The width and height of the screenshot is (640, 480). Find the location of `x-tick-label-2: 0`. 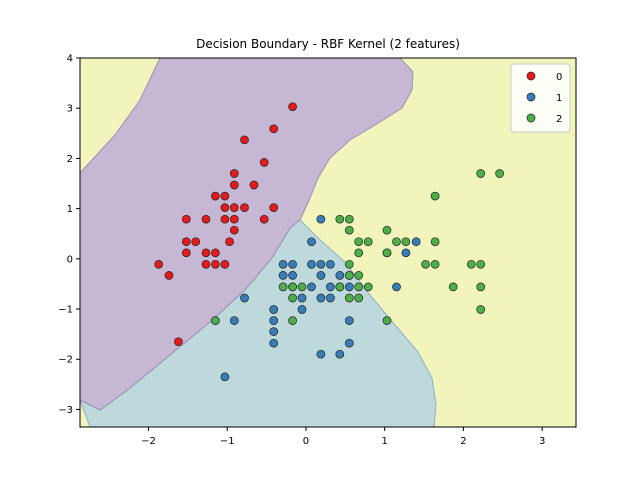

x-tick-label-2: 0 is located at coordinates (306, 441).